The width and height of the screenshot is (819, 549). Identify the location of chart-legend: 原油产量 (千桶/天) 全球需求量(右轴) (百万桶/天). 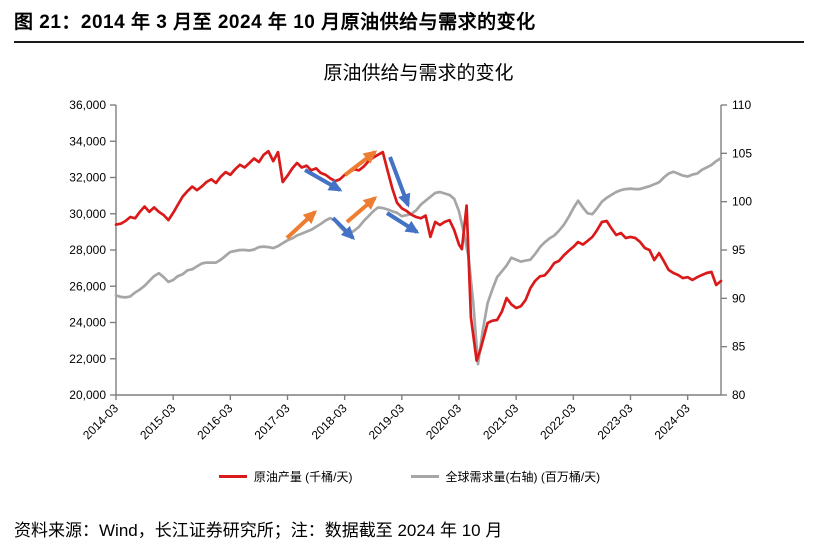
(409, 476).